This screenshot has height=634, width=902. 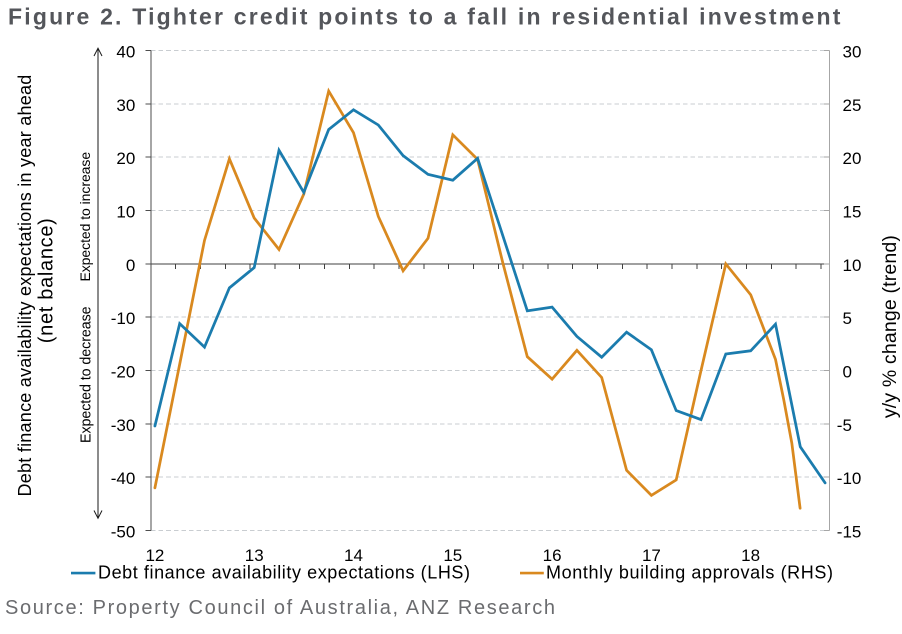 What do you see at coordinates (849, 531) in the screenshot?
I see `svg-text: -15` at bounding box center [849, 531].